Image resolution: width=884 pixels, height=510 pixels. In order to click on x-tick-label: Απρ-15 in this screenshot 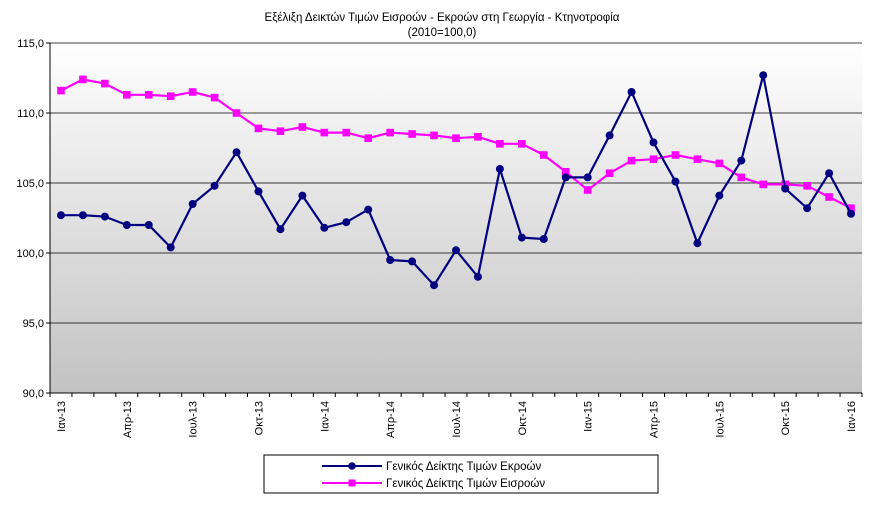, I will do `click(655, 419)`.